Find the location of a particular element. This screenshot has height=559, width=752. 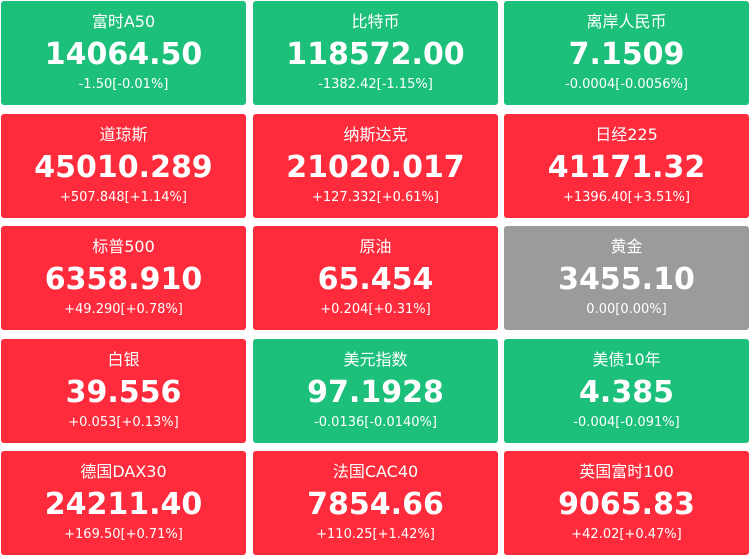

quote-name: 道琼斯 is located at coordinates (123, 134).